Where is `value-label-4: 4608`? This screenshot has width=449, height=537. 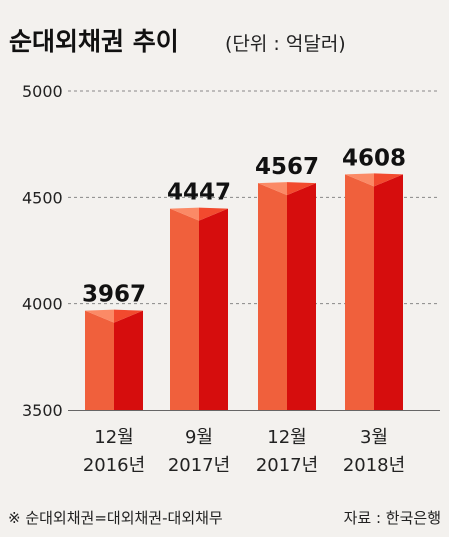 value-label-4: 4608 is located at coordinates (374, 158).